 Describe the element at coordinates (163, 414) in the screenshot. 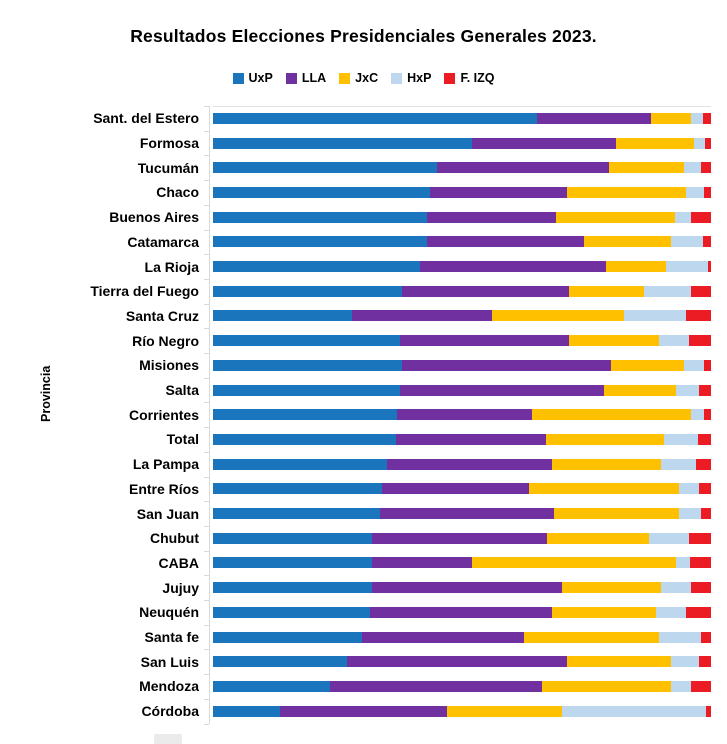

I see `category-label: Corrientes` at that location.